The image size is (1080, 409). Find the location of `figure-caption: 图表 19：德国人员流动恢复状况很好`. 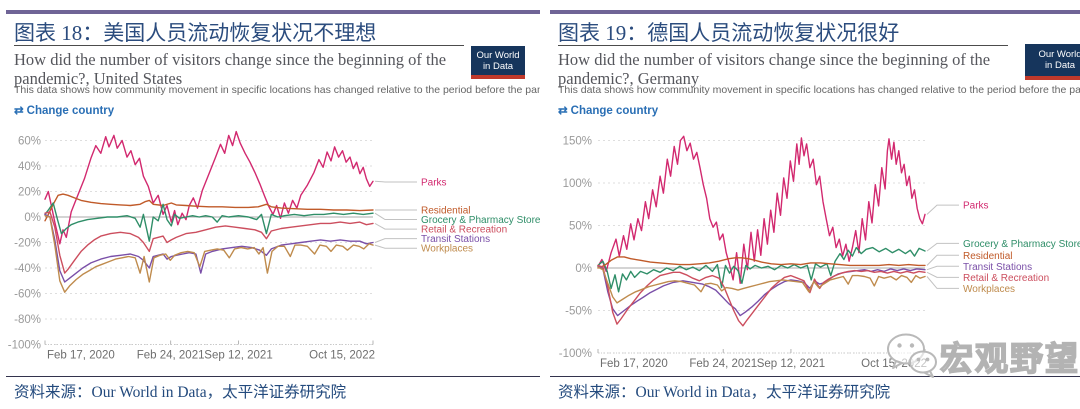

figure-caption: 图表 19：德国人员流动恢复状况很好 is located at coordinates (729, 33).